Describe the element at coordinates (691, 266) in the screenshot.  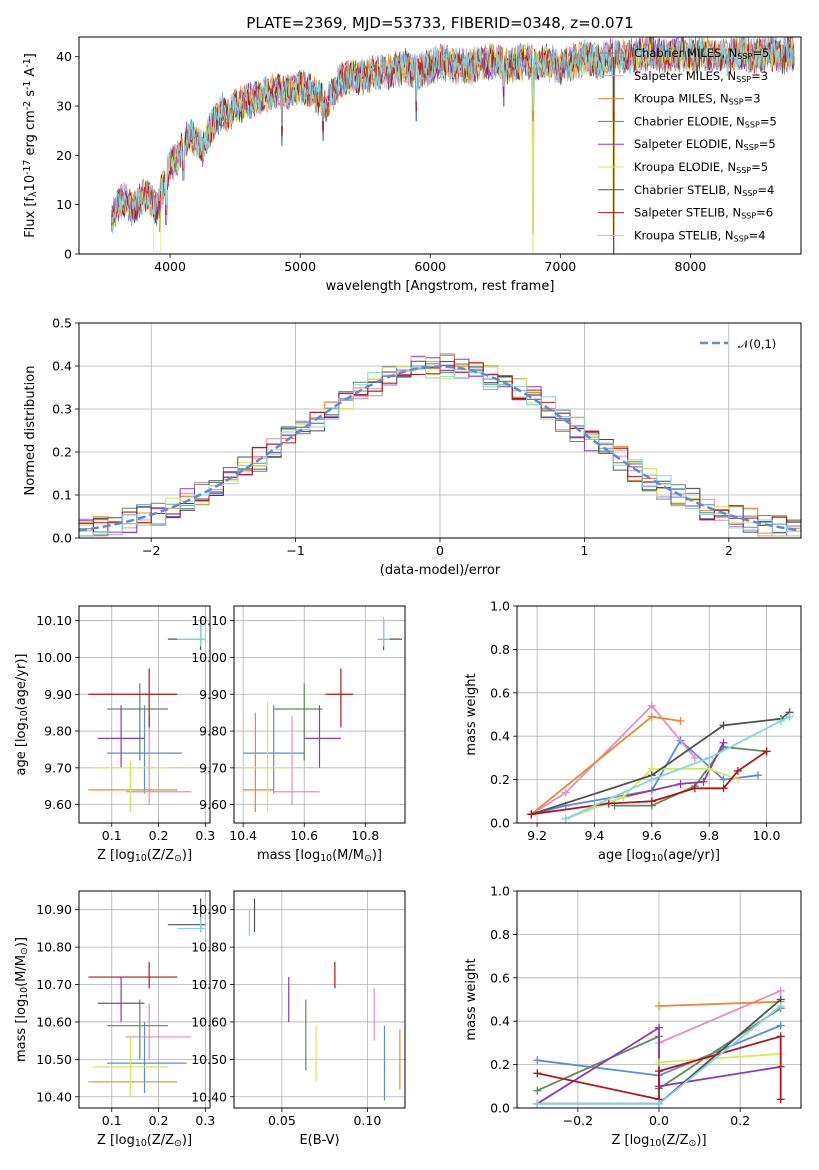
I see `x-tick-label: 8000` at that location.